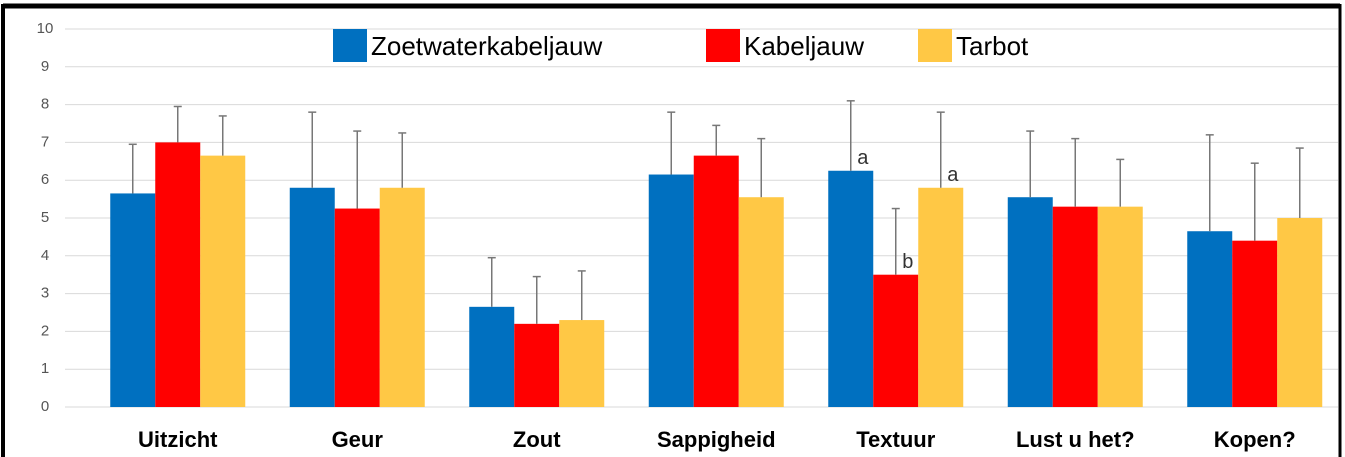 The height and width of the screenshot is (457, 1345). Describe the element at coordinates (45, 217) in the screenshot. I see `y-tick-label: 5` at that location.